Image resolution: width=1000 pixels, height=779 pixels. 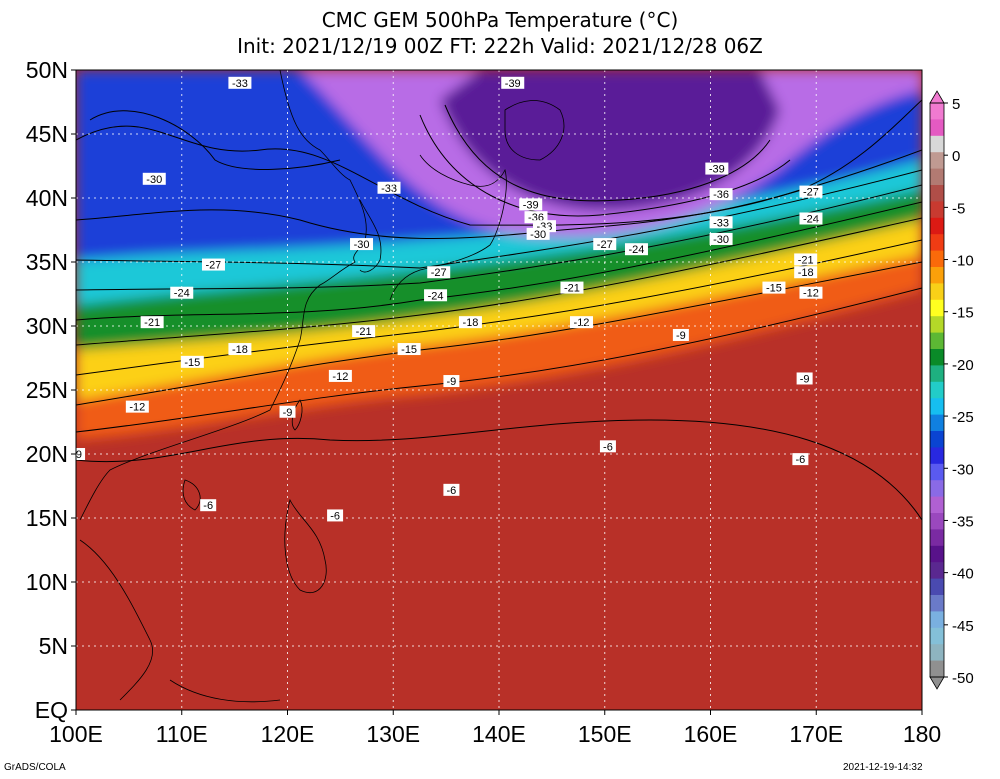 What do you see at coordinates (47, 518) in the screenshot?
I see `lat-tick-label: 15N` at bounding box center [47, 518].